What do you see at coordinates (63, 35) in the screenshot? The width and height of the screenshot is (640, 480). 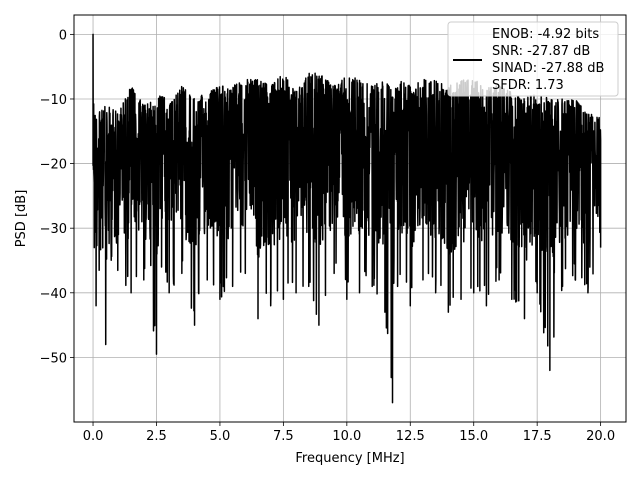 I see `y-tick-label-0: 0` at bounding box center [63, 35].